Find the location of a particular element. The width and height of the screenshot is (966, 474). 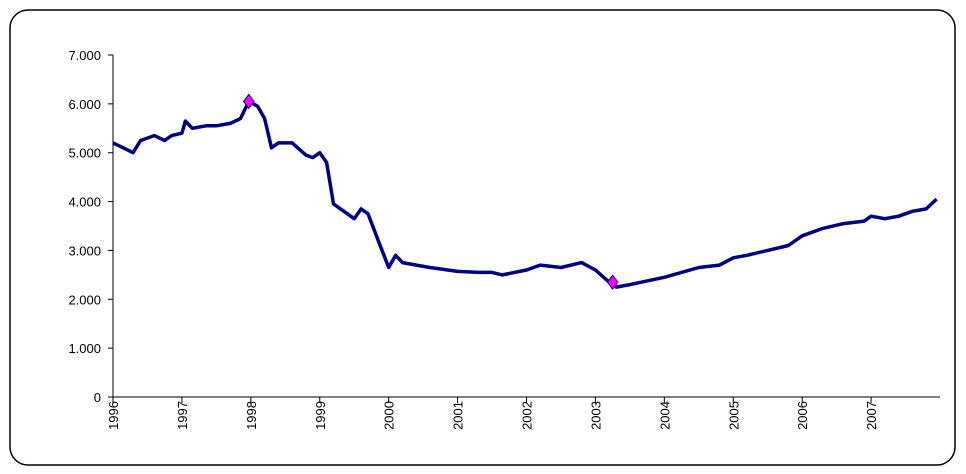

x-tick-label: 2005 is located at coordinates (733, 415).